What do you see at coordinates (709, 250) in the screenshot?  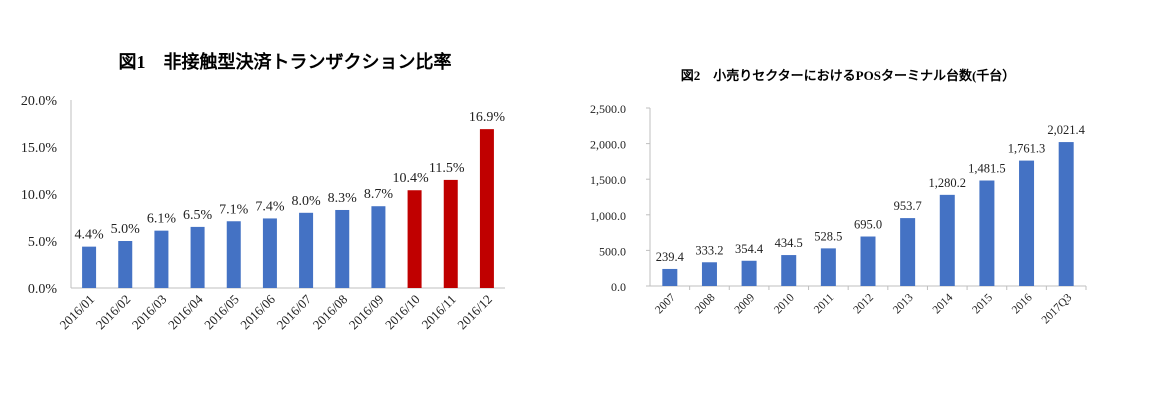 I see `data-label: 333.2` at bounding box center [709, 250].